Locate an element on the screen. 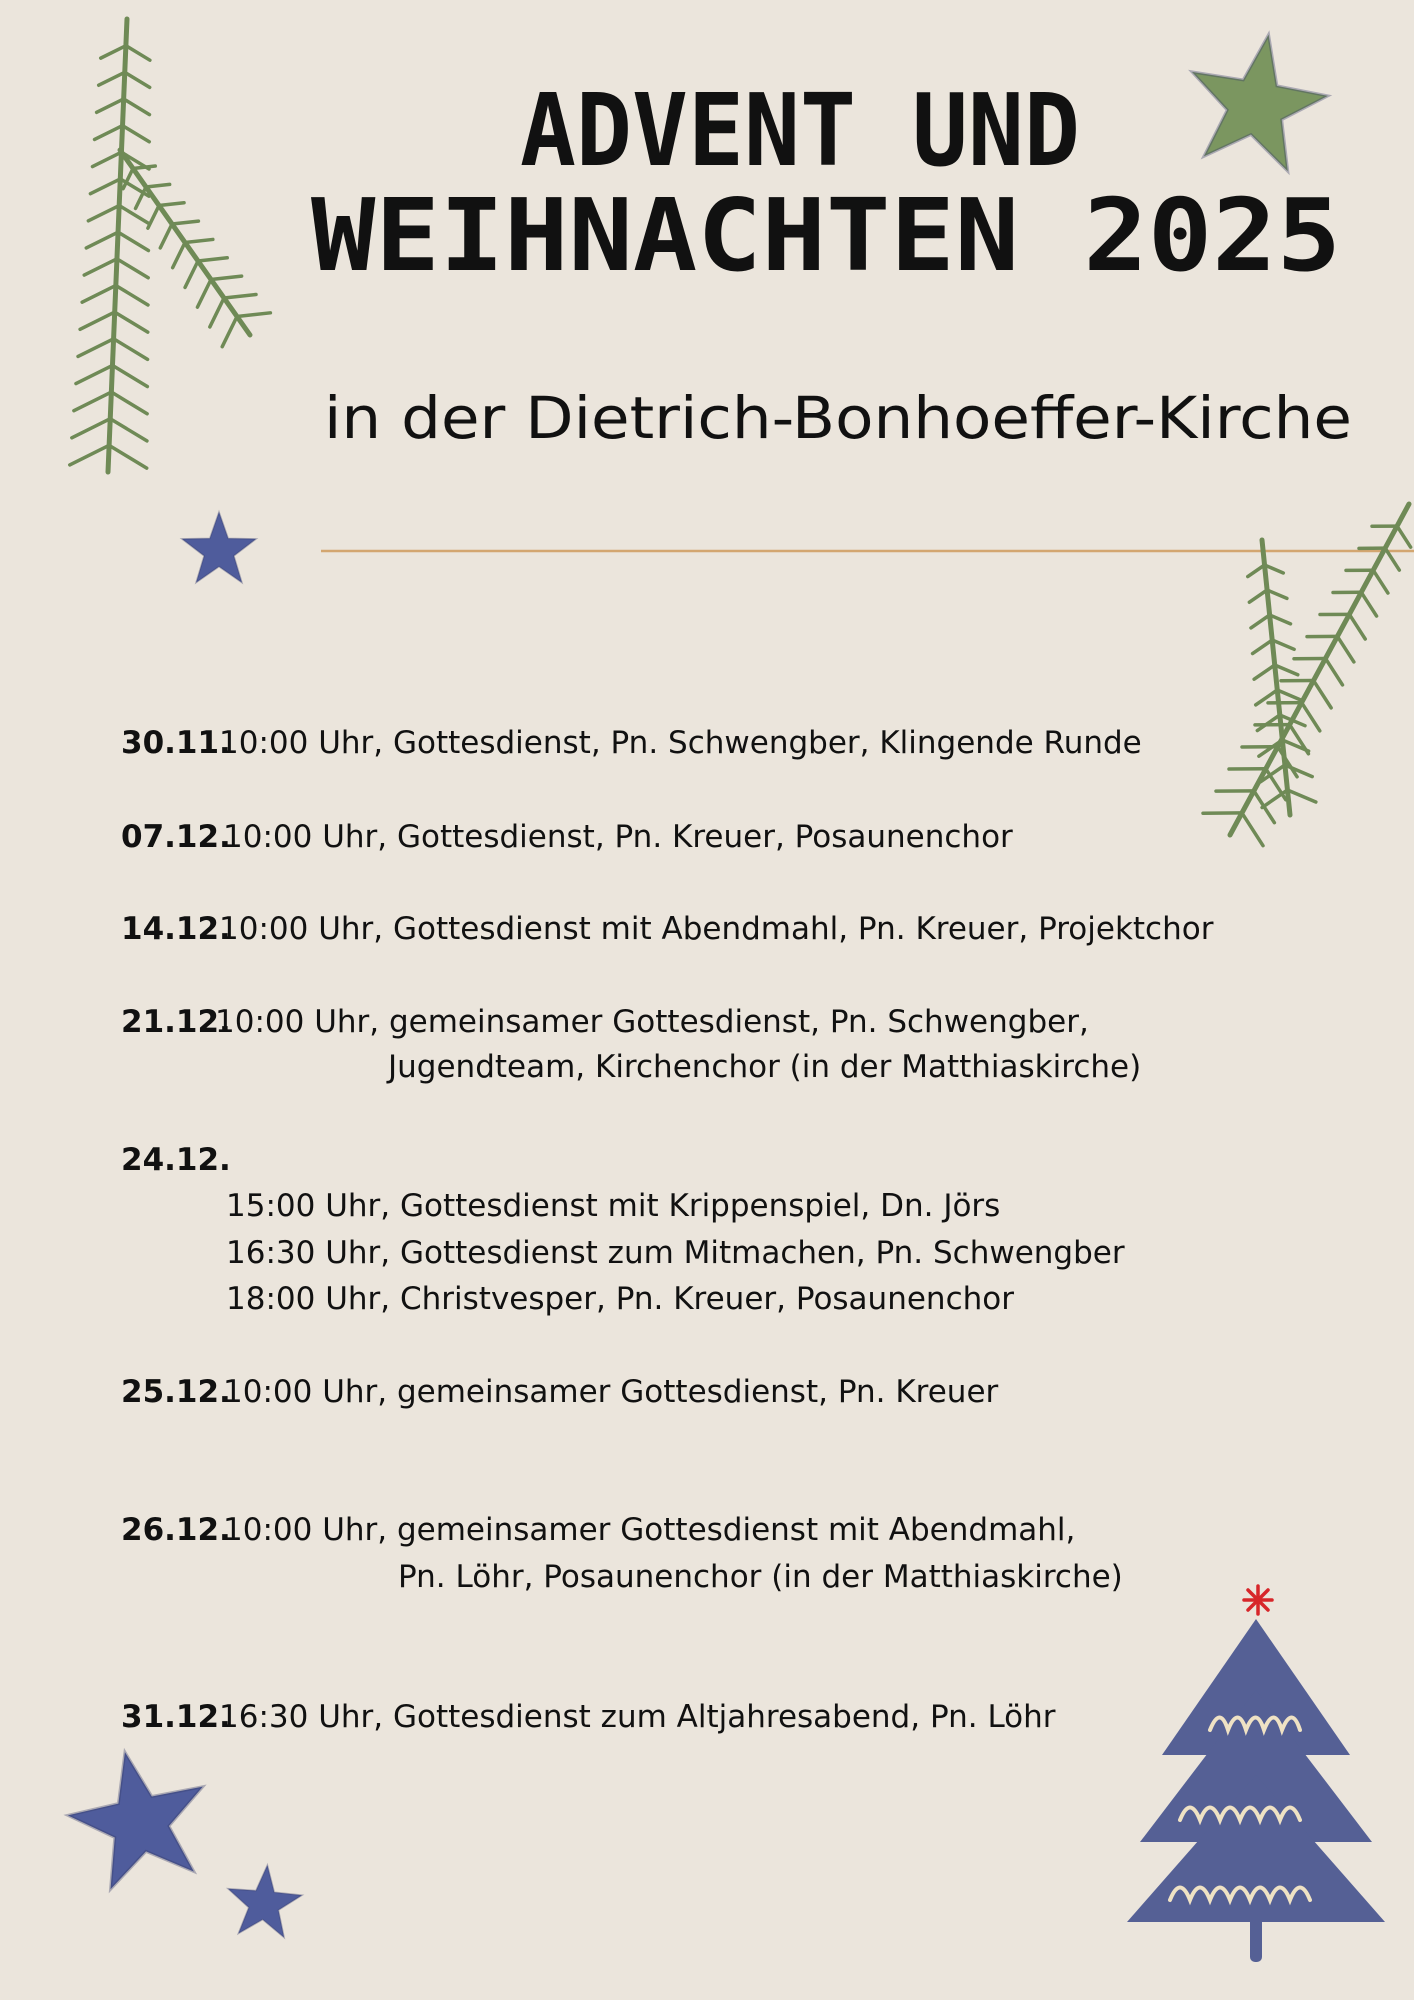 This screenshot has height=2000, width=1414. event-date: 31.12. is located at coordinates (176, 1717).